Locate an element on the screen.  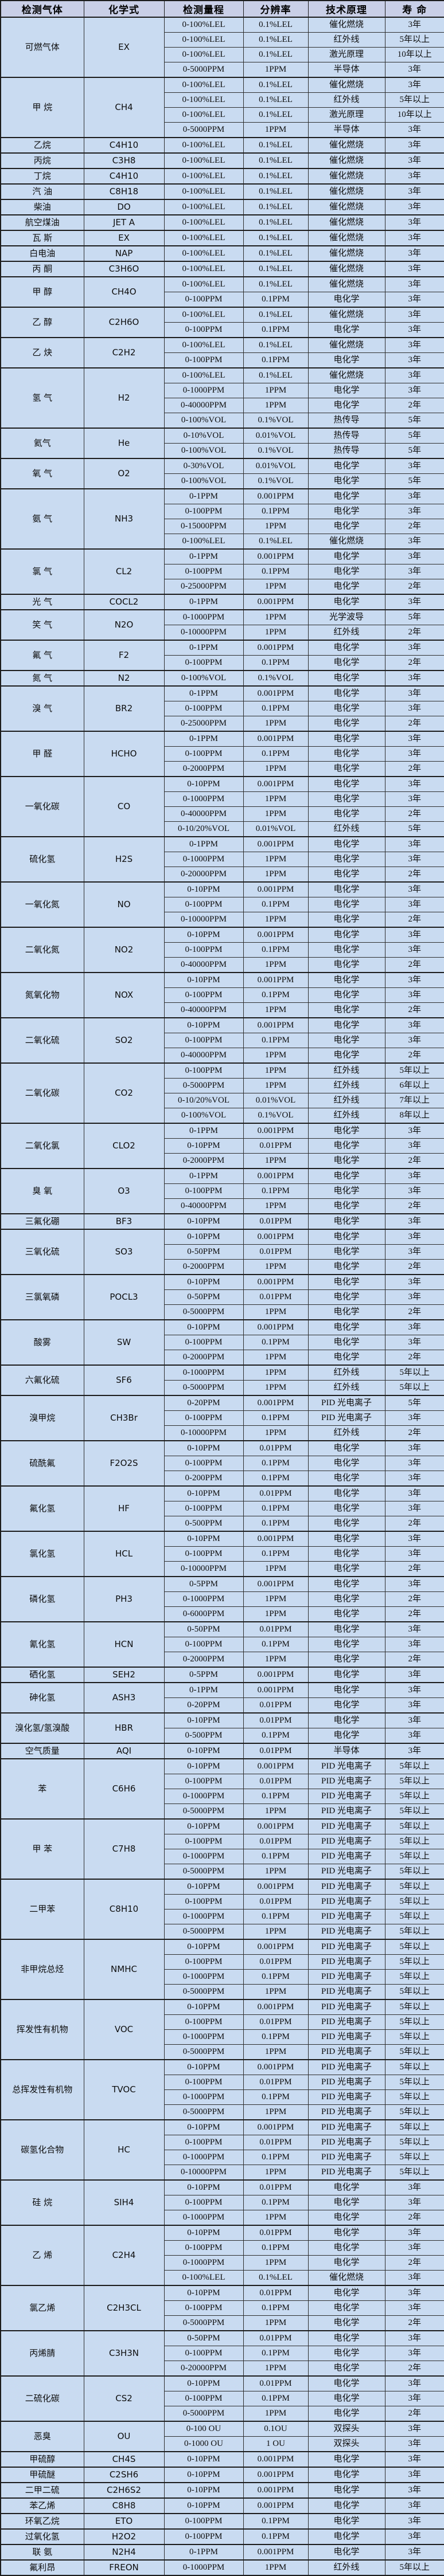
gas-cell: 非甲烷总烃 is located at coordinates (42, 1969).